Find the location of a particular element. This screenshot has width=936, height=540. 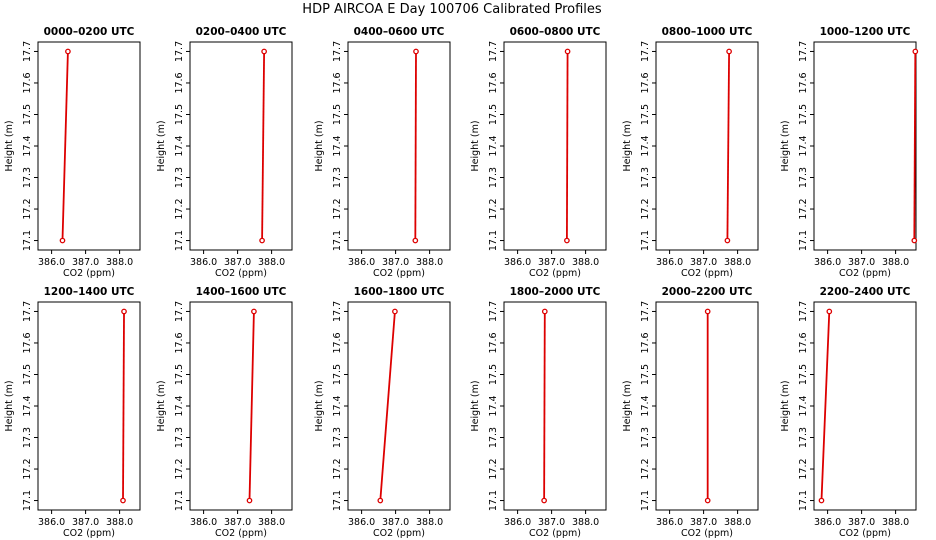

panel-title: 1800–2000 UTC is located at coordinates (555, 292).